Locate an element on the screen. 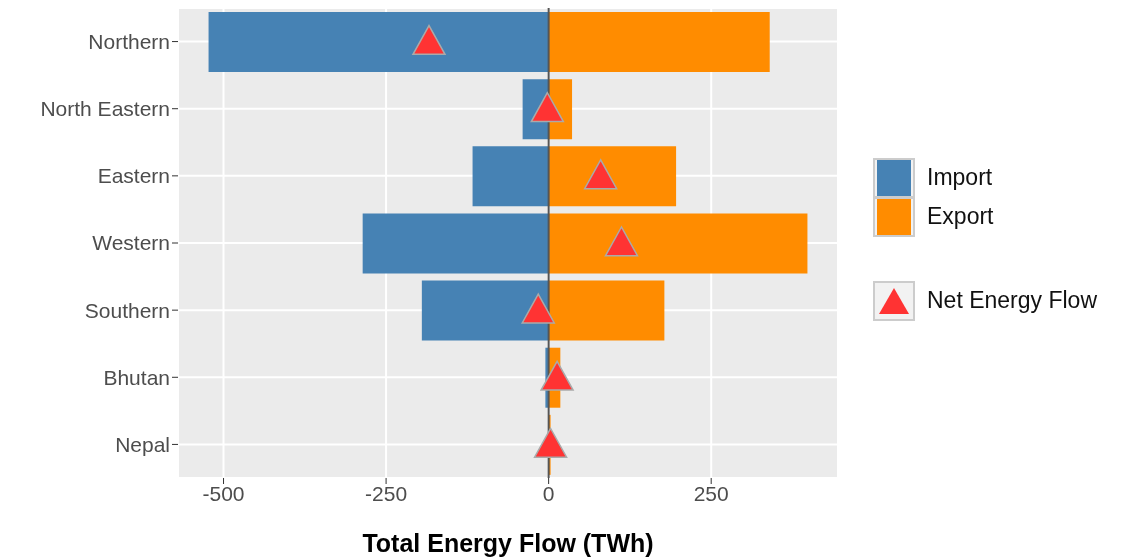 The width and height of the screenshot is (1124, 558). x-tick-label: 0 is located at coordinates (548, 493).